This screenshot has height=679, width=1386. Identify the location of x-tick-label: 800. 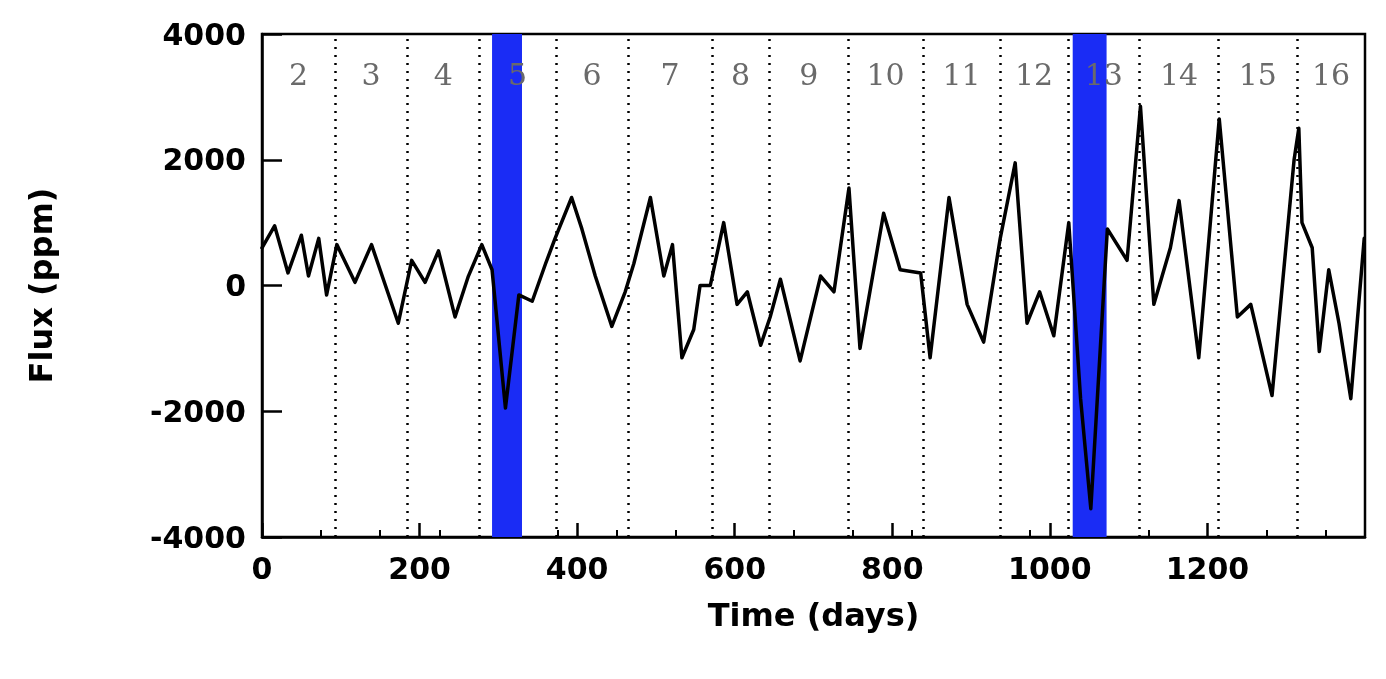
(892, 568).